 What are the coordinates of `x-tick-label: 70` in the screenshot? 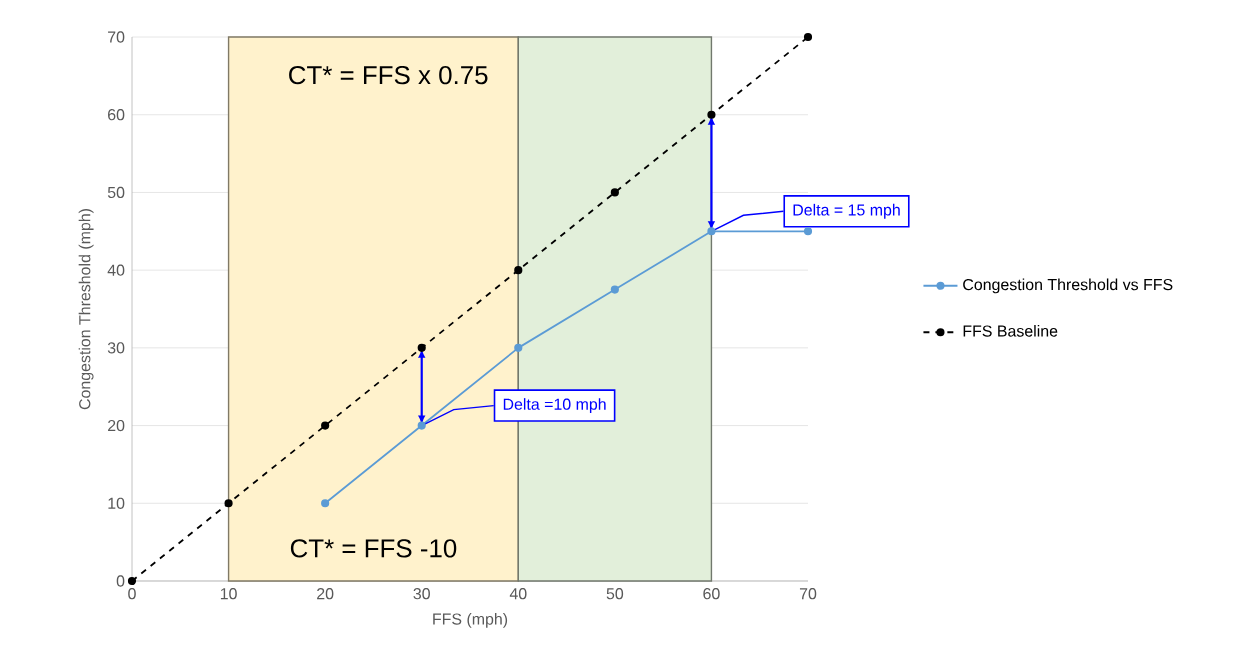 It's located at (808, 594).